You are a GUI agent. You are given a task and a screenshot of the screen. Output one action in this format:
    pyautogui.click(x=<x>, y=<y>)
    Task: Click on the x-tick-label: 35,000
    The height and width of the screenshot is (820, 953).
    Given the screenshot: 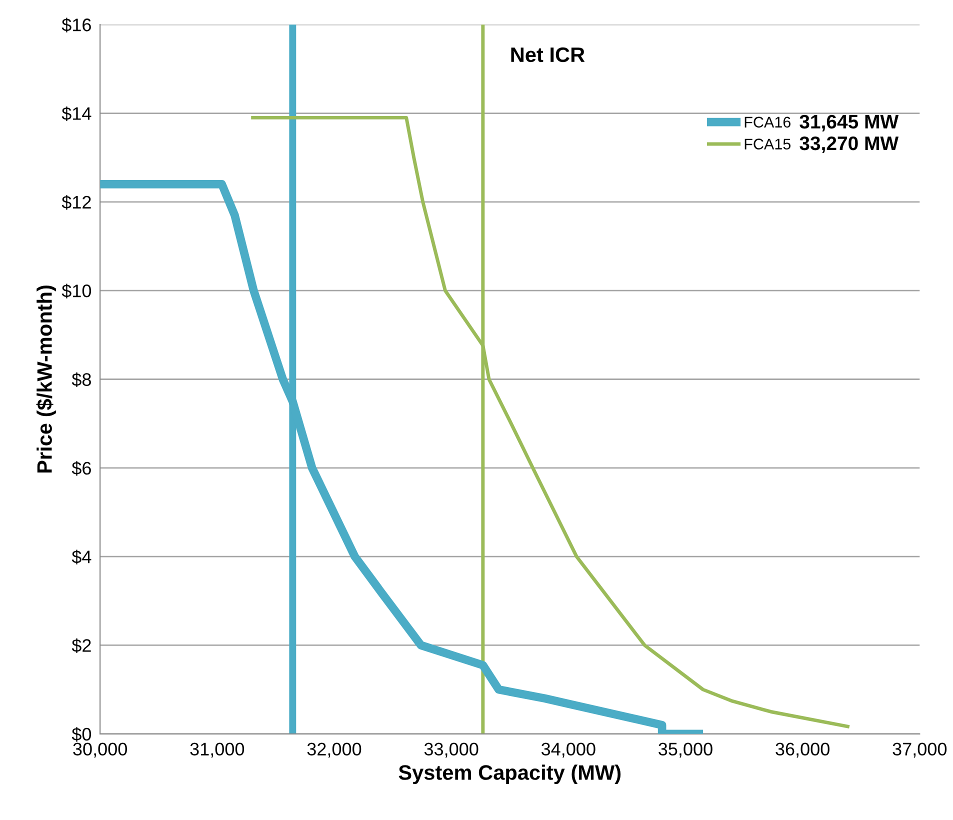 What is the action you would take?
    pyautogui.click(x=685, y=750)
    